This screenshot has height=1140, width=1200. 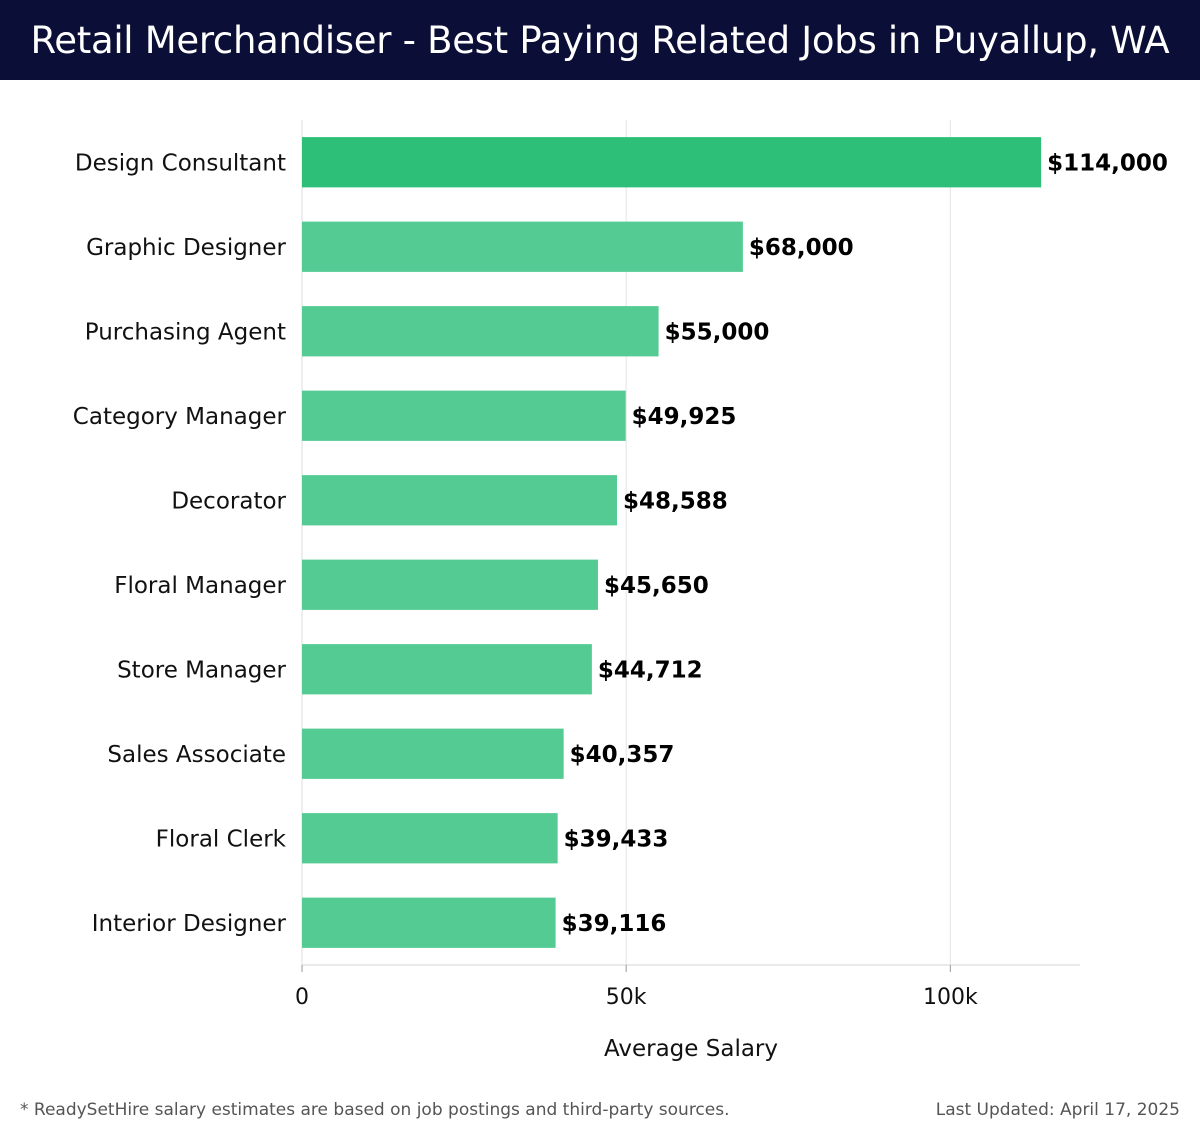 I want to click on x-tick-label: 50k, so click(x=626, y=997).